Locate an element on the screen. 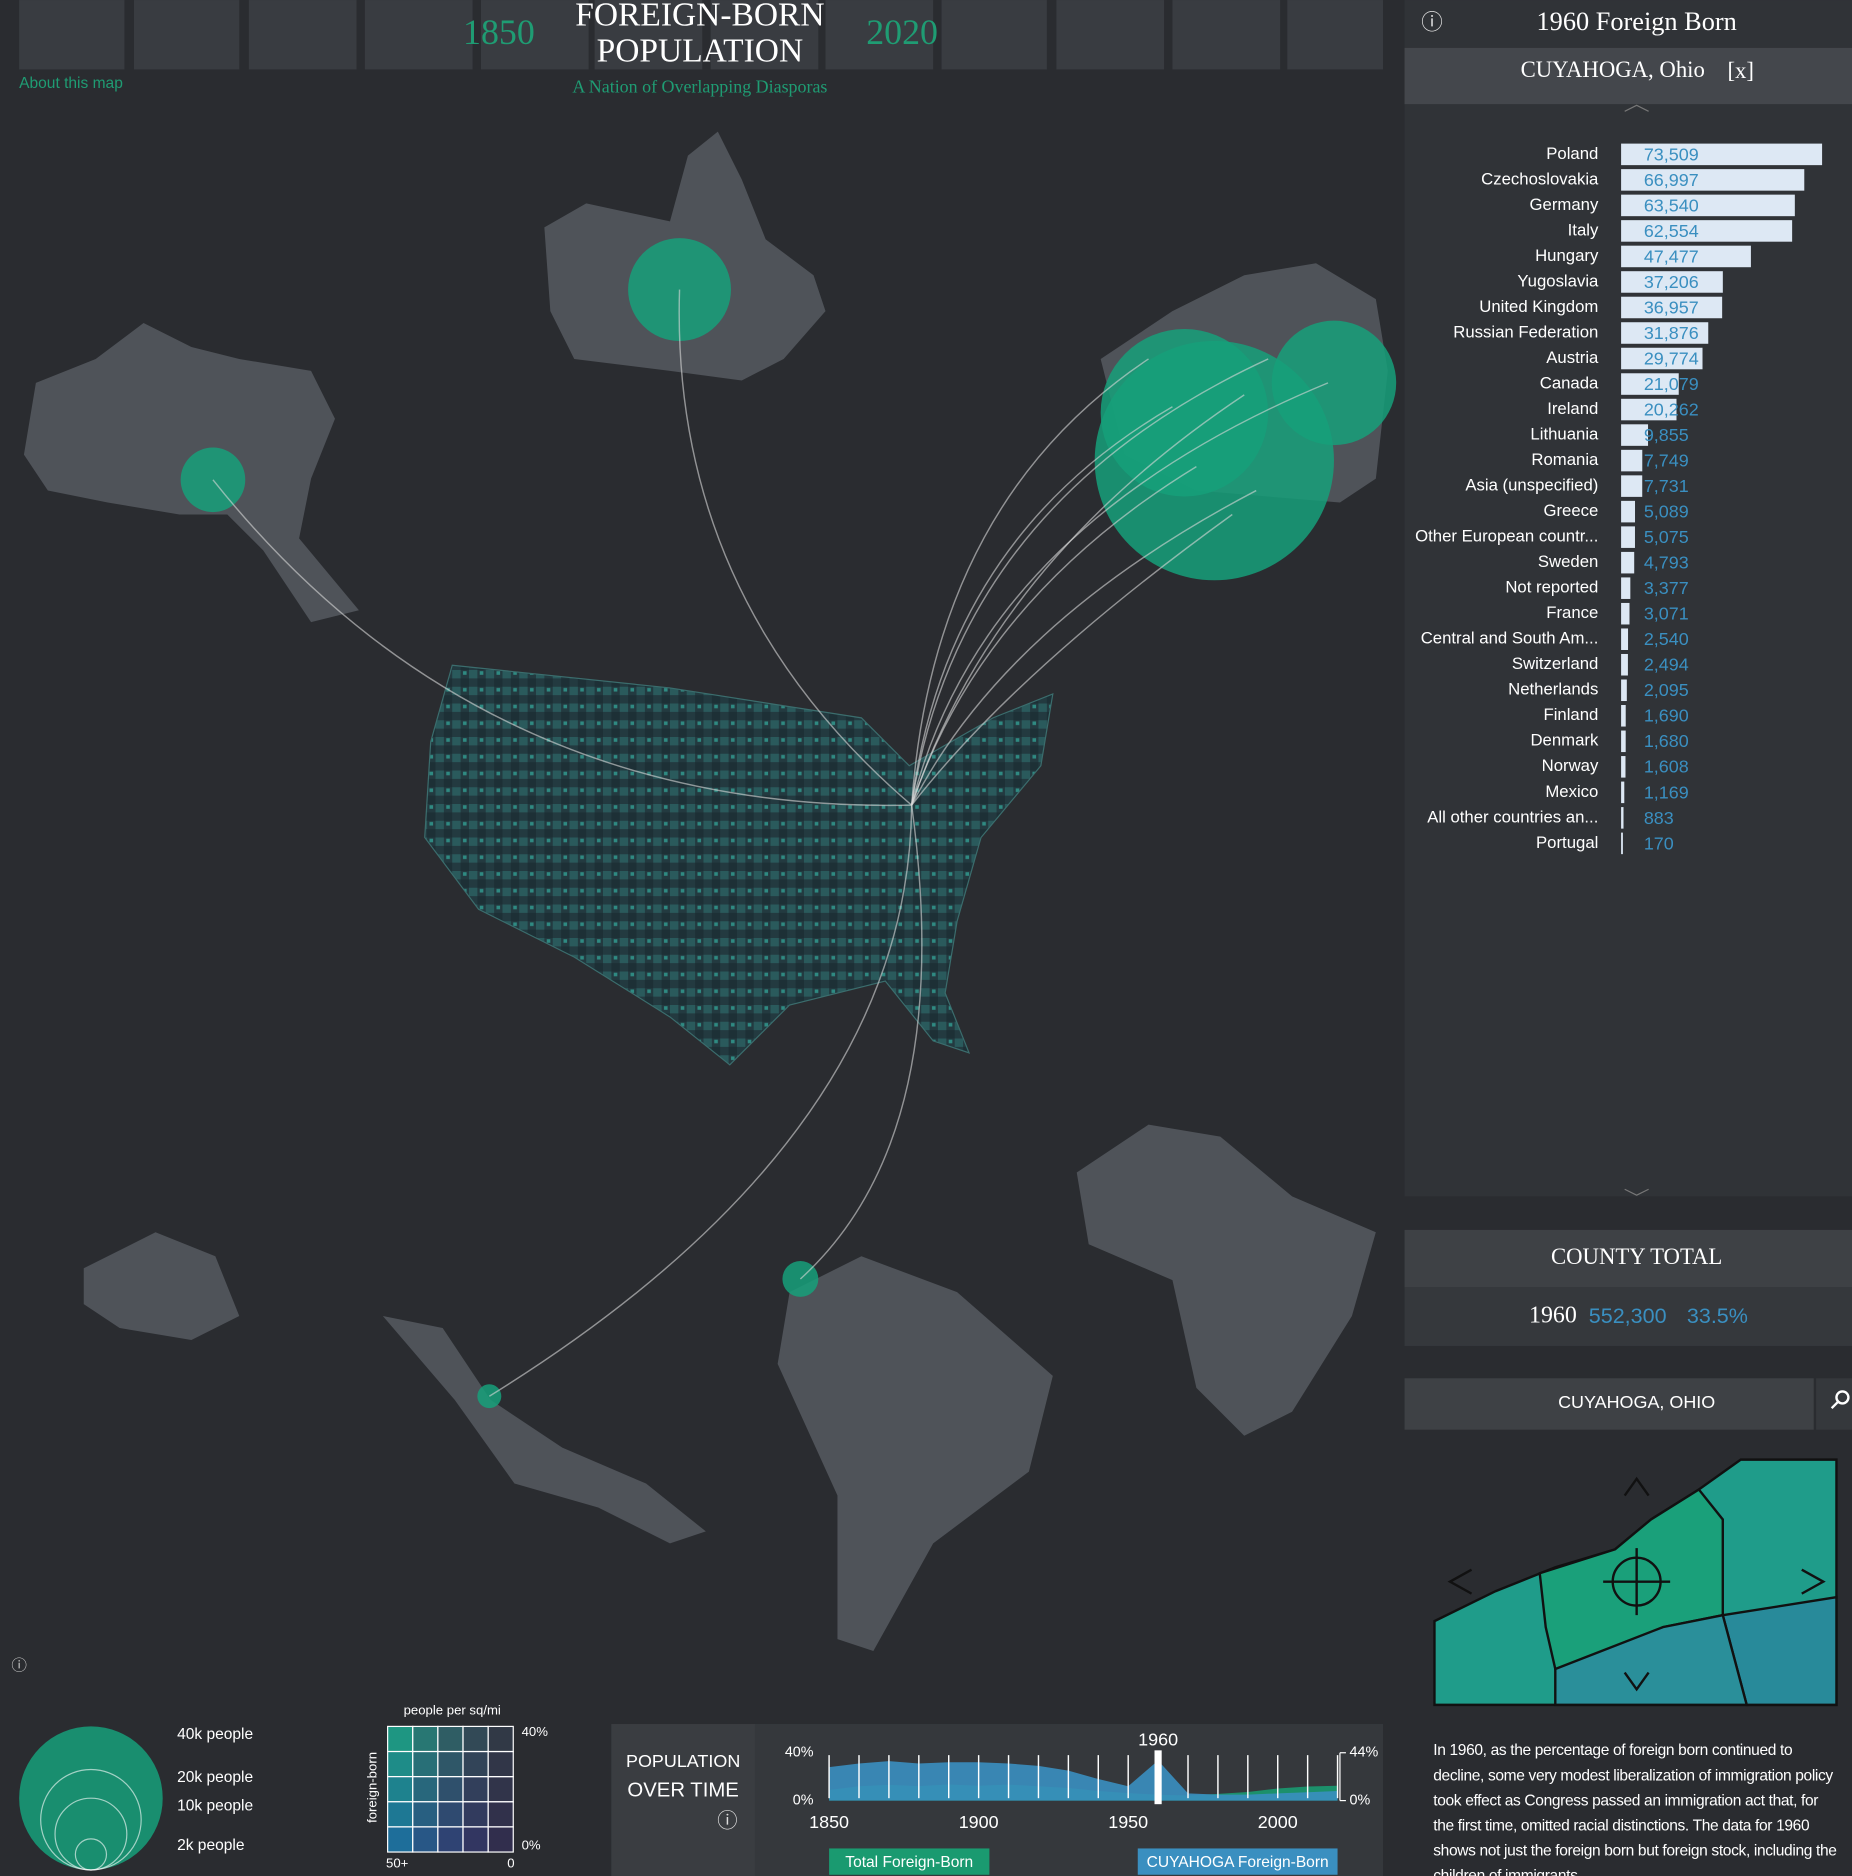 This screenshot has width=1852, height=1876. value-label: 73,509 is located at coordinates (1671, 154).